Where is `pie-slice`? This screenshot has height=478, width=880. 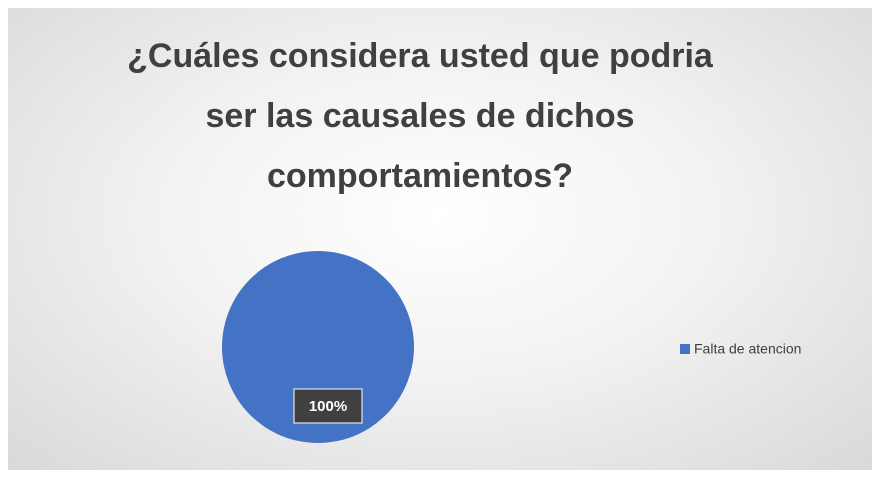 pie-slice is located at coordinates (318, 347).